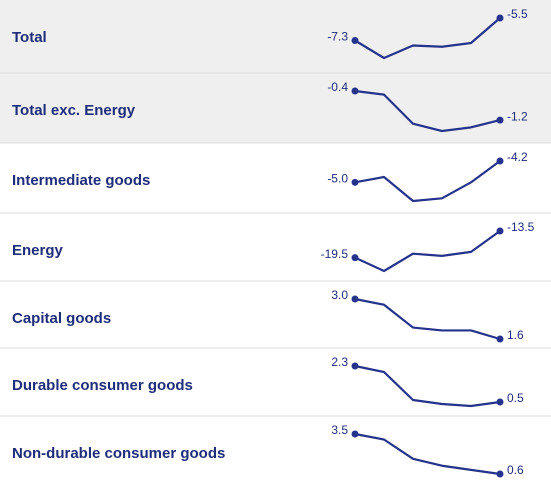 The image size is (551, 482). Describe the element at coordinates (38, 250) in the screenshot. I see `row-label: Energy` at that location.